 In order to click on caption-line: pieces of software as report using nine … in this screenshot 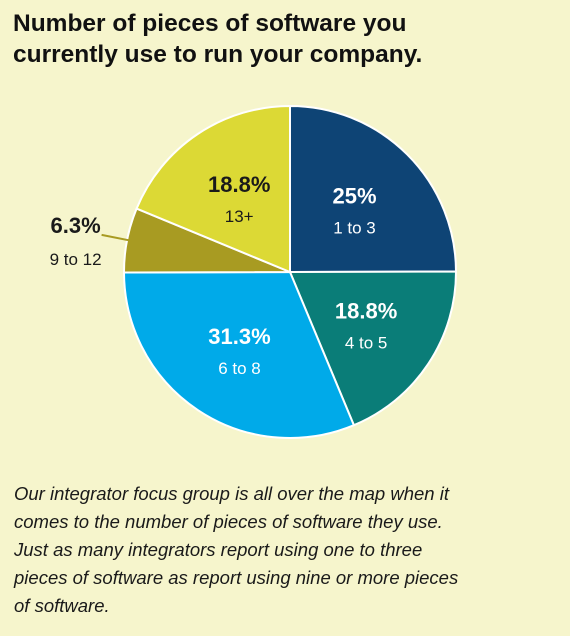, I will do `click(236, 577)`.